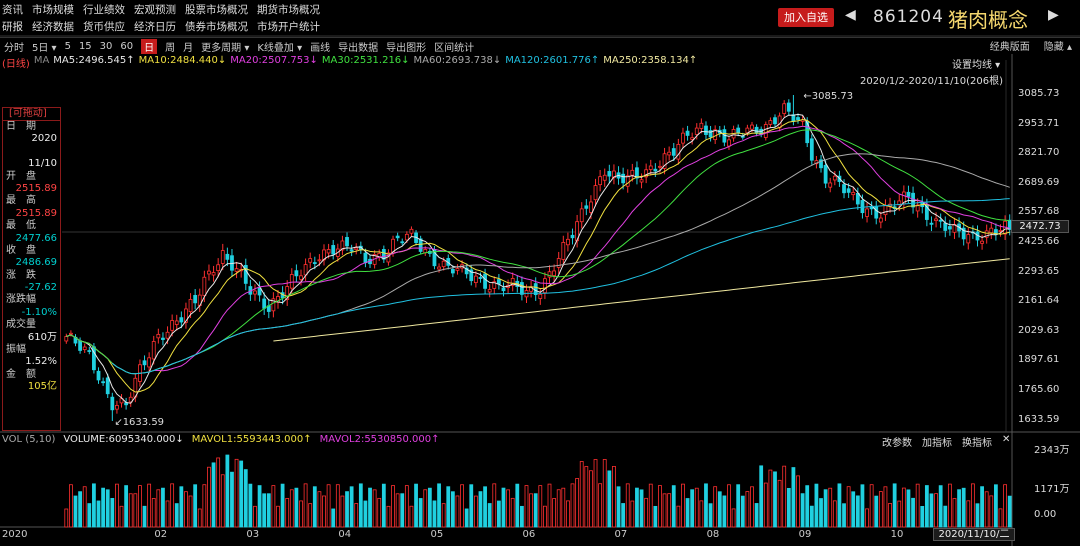 The image size is (1080, 546). I want to click on period-tab: 区间统计, so click(454, 48).